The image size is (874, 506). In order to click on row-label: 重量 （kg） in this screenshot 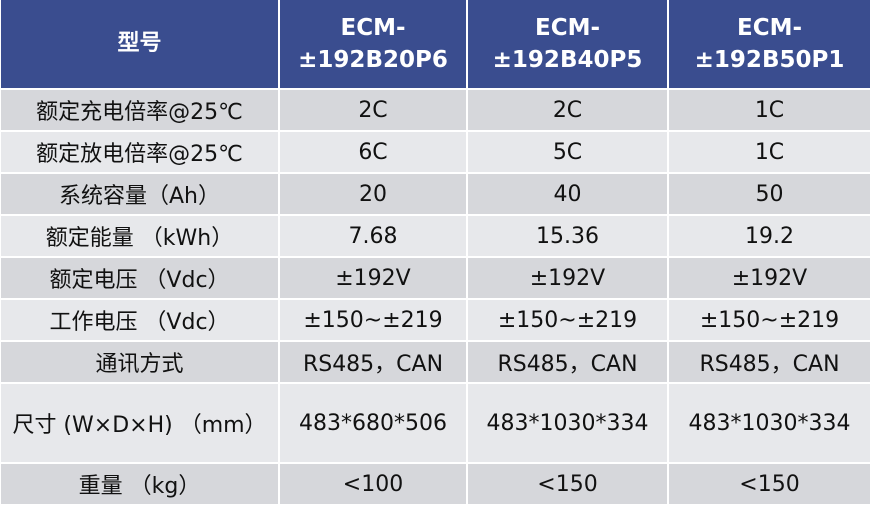, I will do `click(140, 485)`.